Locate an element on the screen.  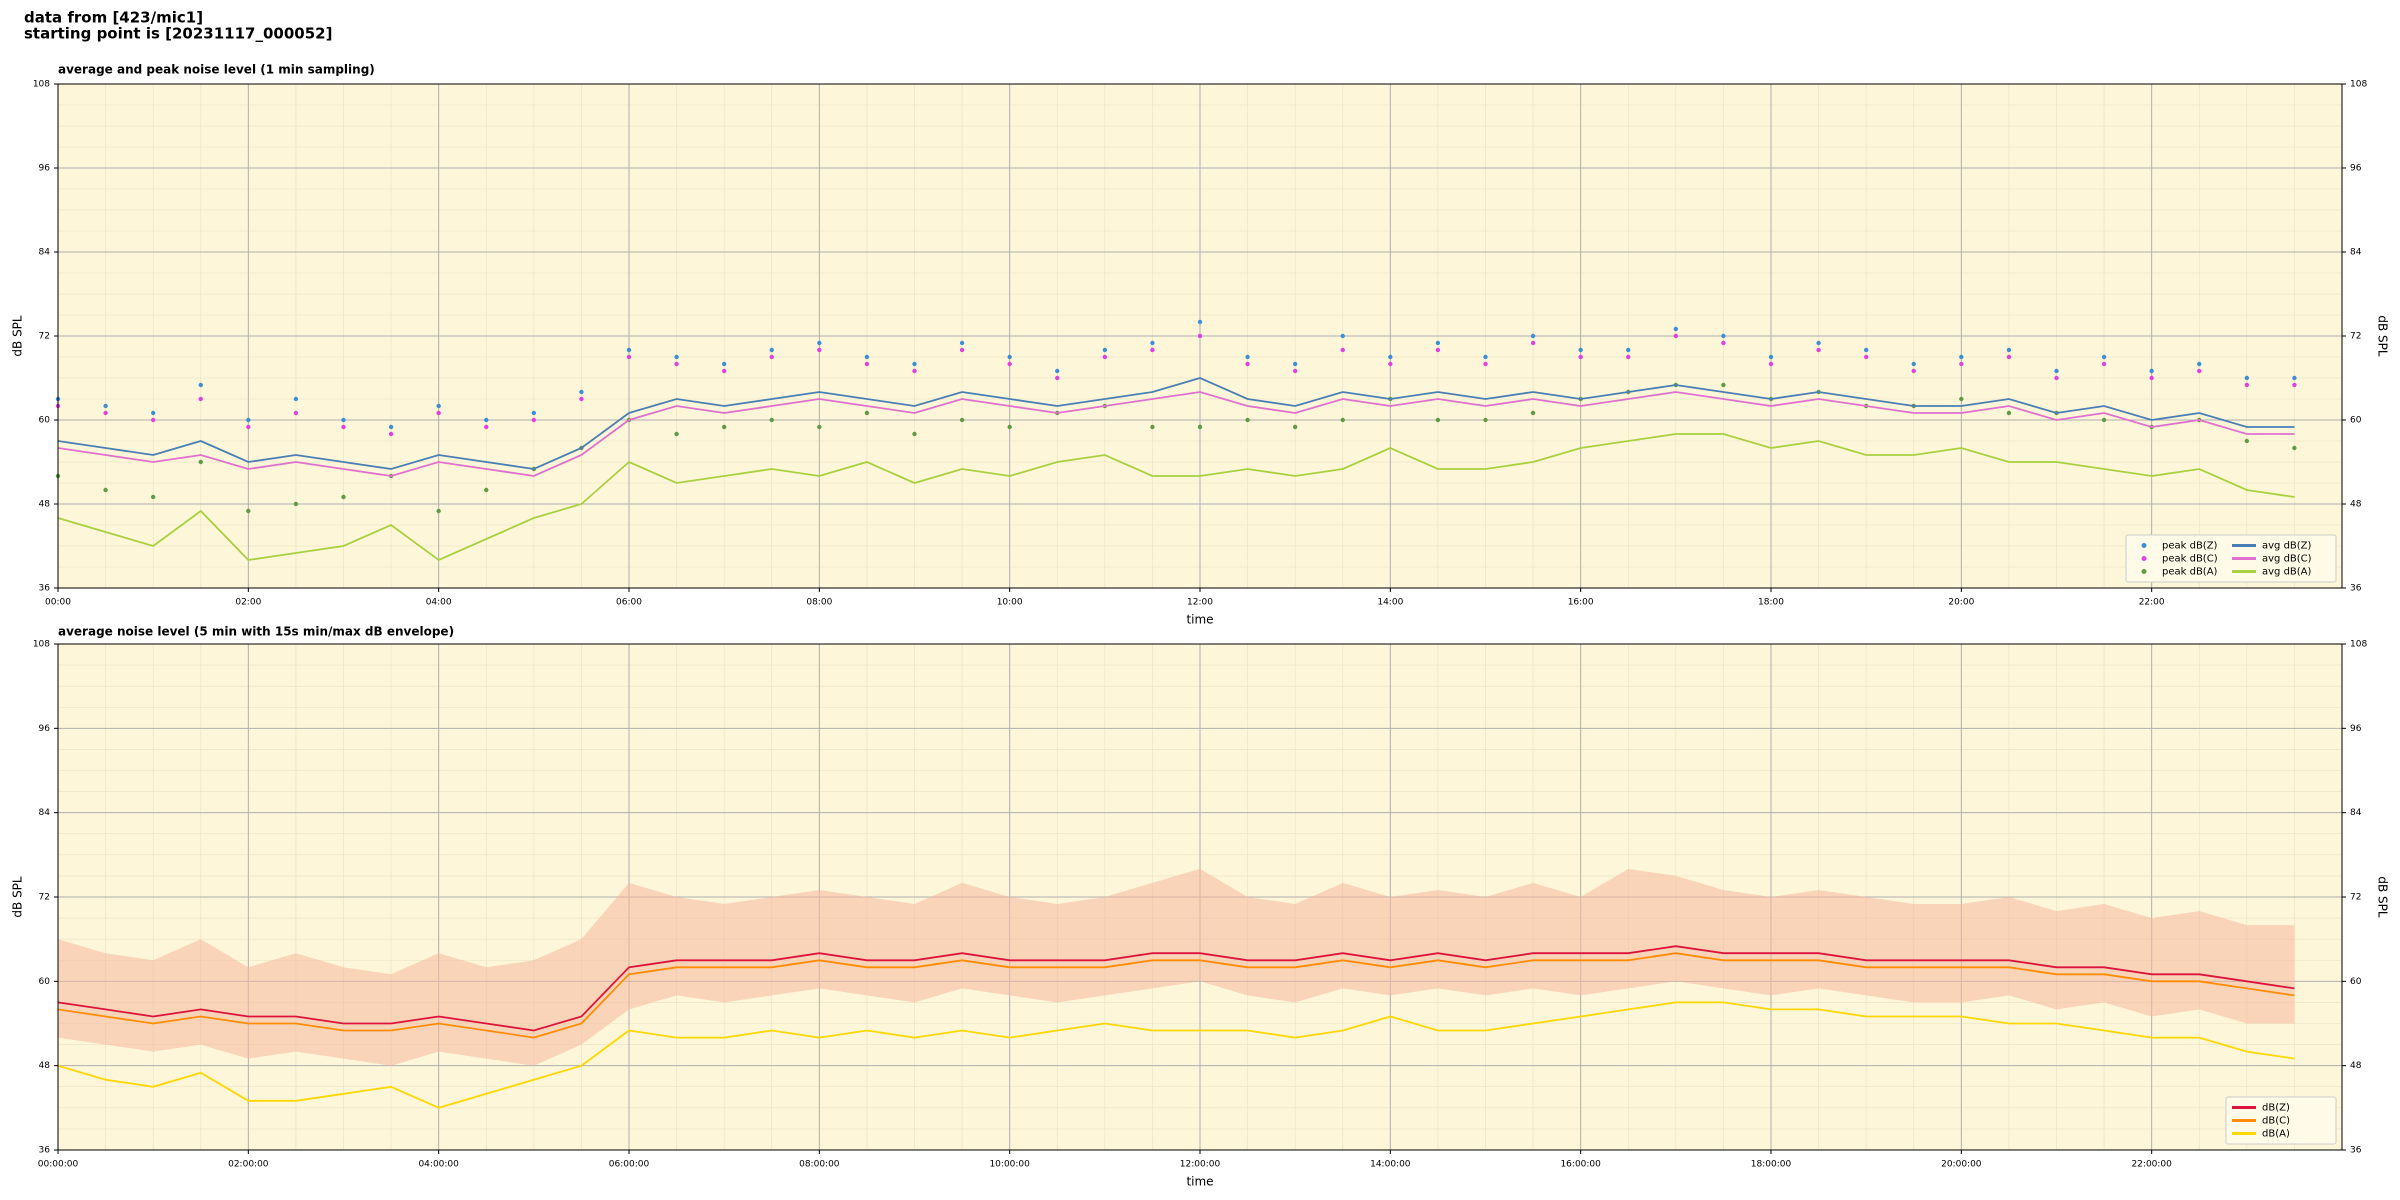
x-tick-label: 20:00 is located at coordinates (1961, 603).